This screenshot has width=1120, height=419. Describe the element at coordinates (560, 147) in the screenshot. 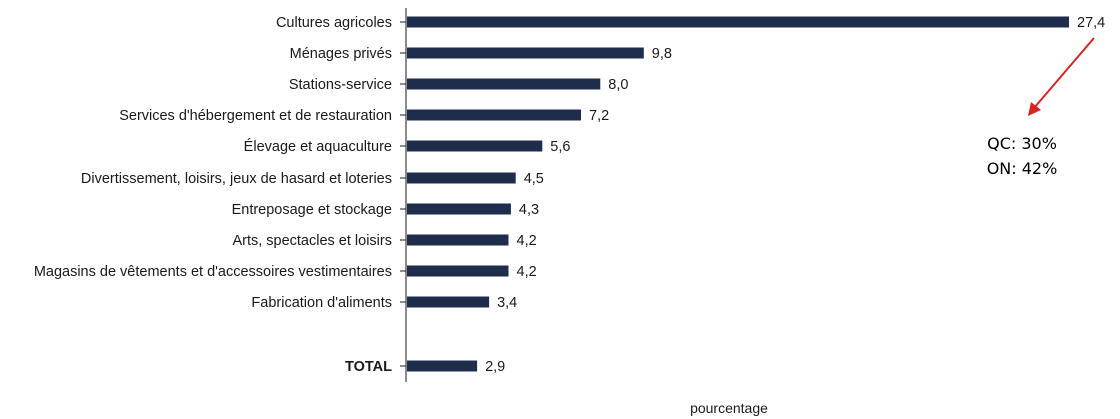

I see `value-label: 5,6` at that location.